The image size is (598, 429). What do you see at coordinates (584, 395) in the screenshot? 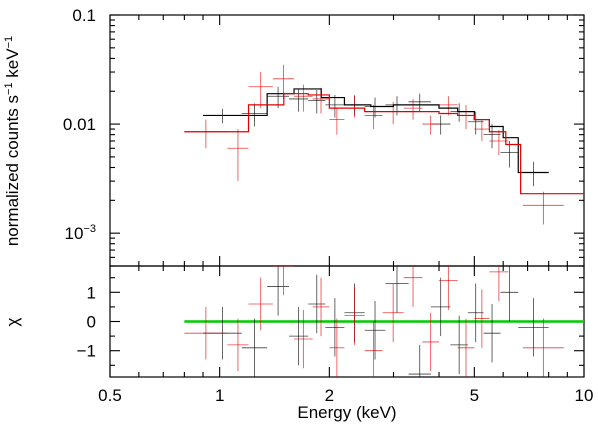
I see `x-tick-label: 10` at bounding box center [584, 395].